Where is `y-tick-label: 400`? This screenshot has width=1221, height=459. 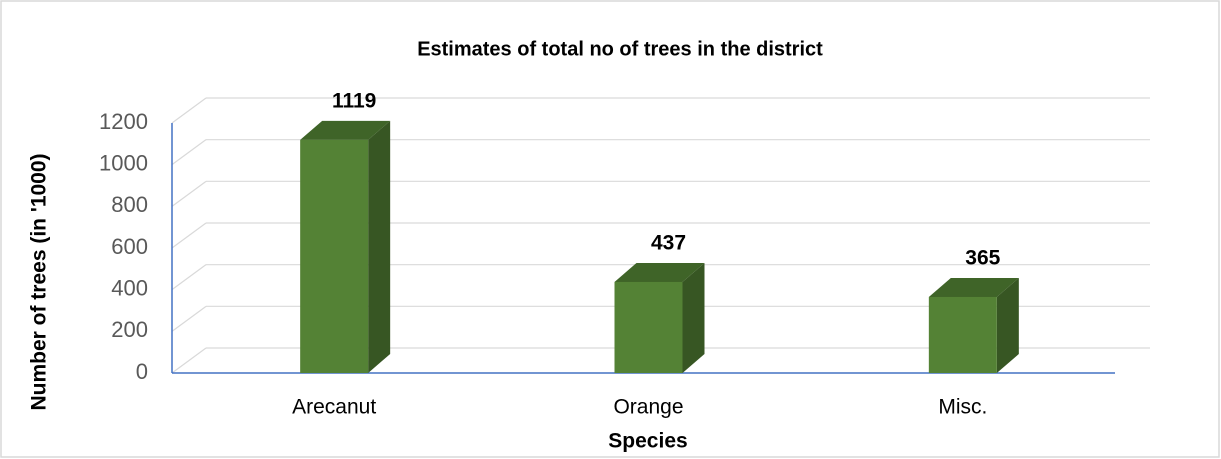 y-tick-label: 400 is located at coordinates (129, 287).